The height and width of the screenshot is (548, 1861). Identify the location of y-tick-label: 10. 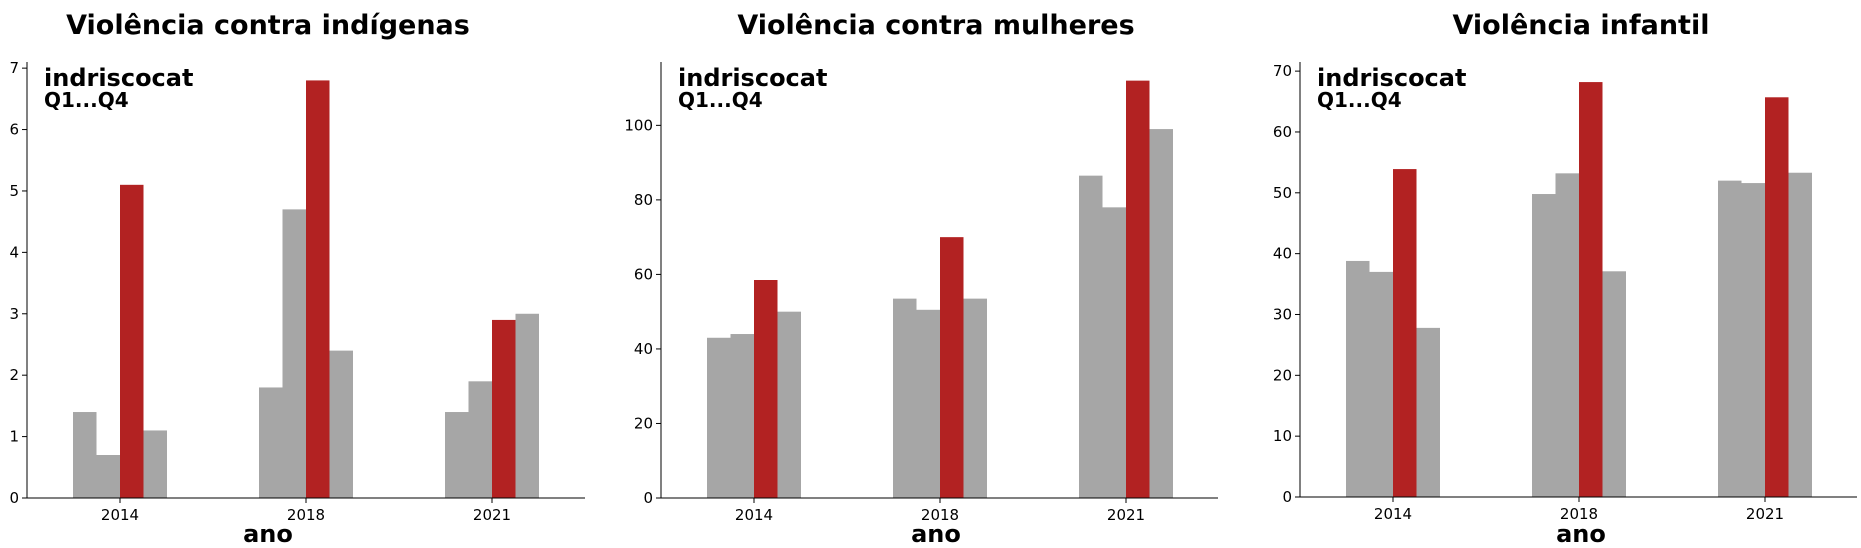
(1282, 436).